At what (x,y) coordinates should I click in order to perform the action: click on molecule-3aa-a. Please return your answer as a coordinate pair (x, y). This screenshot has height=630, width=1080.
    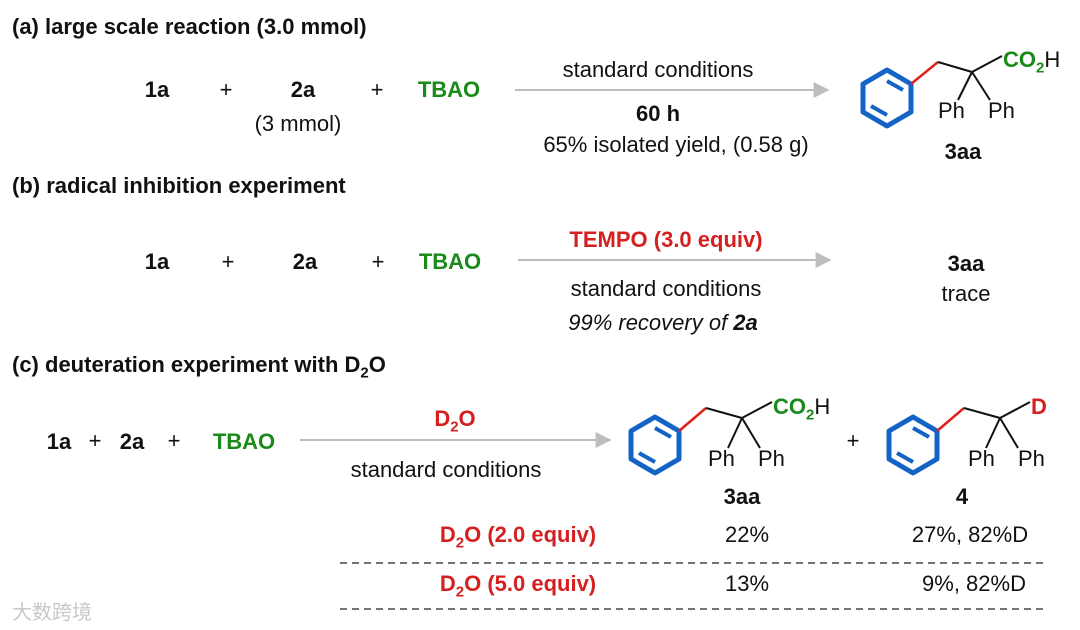
    Looking at the image, I should click on (931, 92).